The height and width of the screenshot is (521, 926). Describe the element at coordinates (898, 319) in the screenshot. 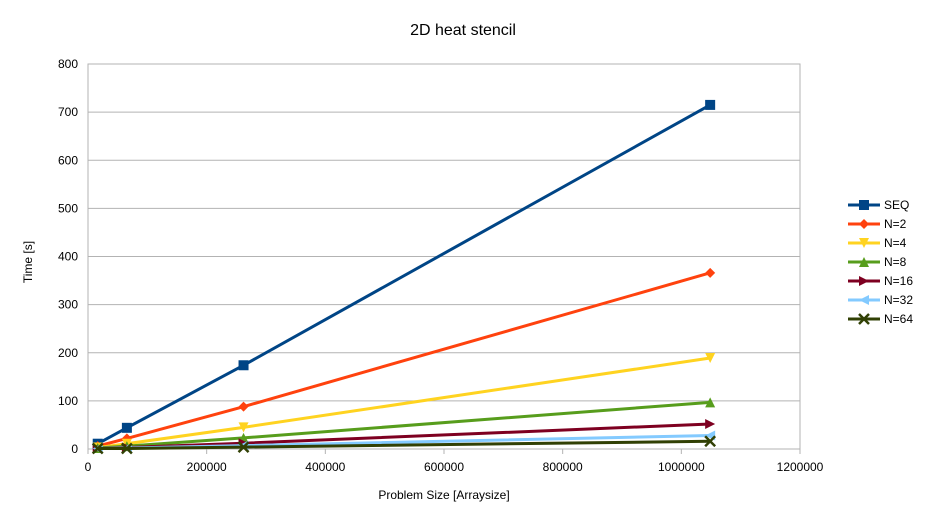

I see `legend-label: N=64` at that location.